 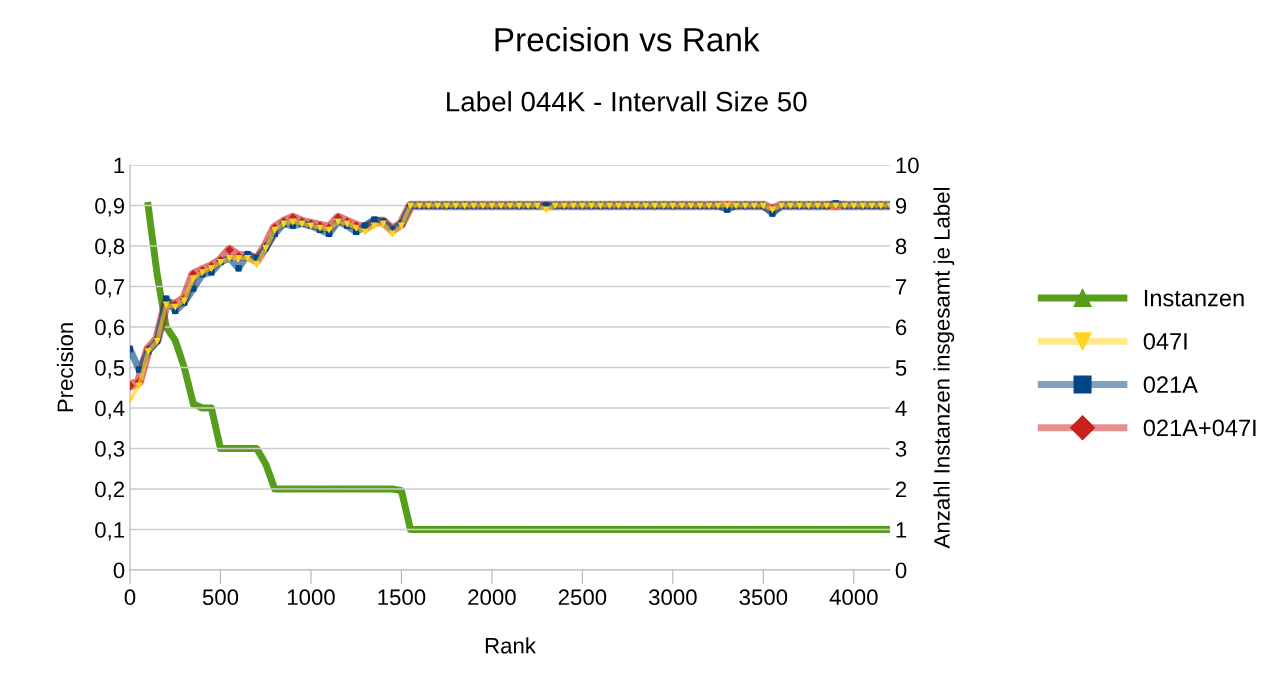 What do you see at coordinates (110, 490) in the screenshot?
I see `y-tick-label: 0,2` at bounding box center [110, 490].